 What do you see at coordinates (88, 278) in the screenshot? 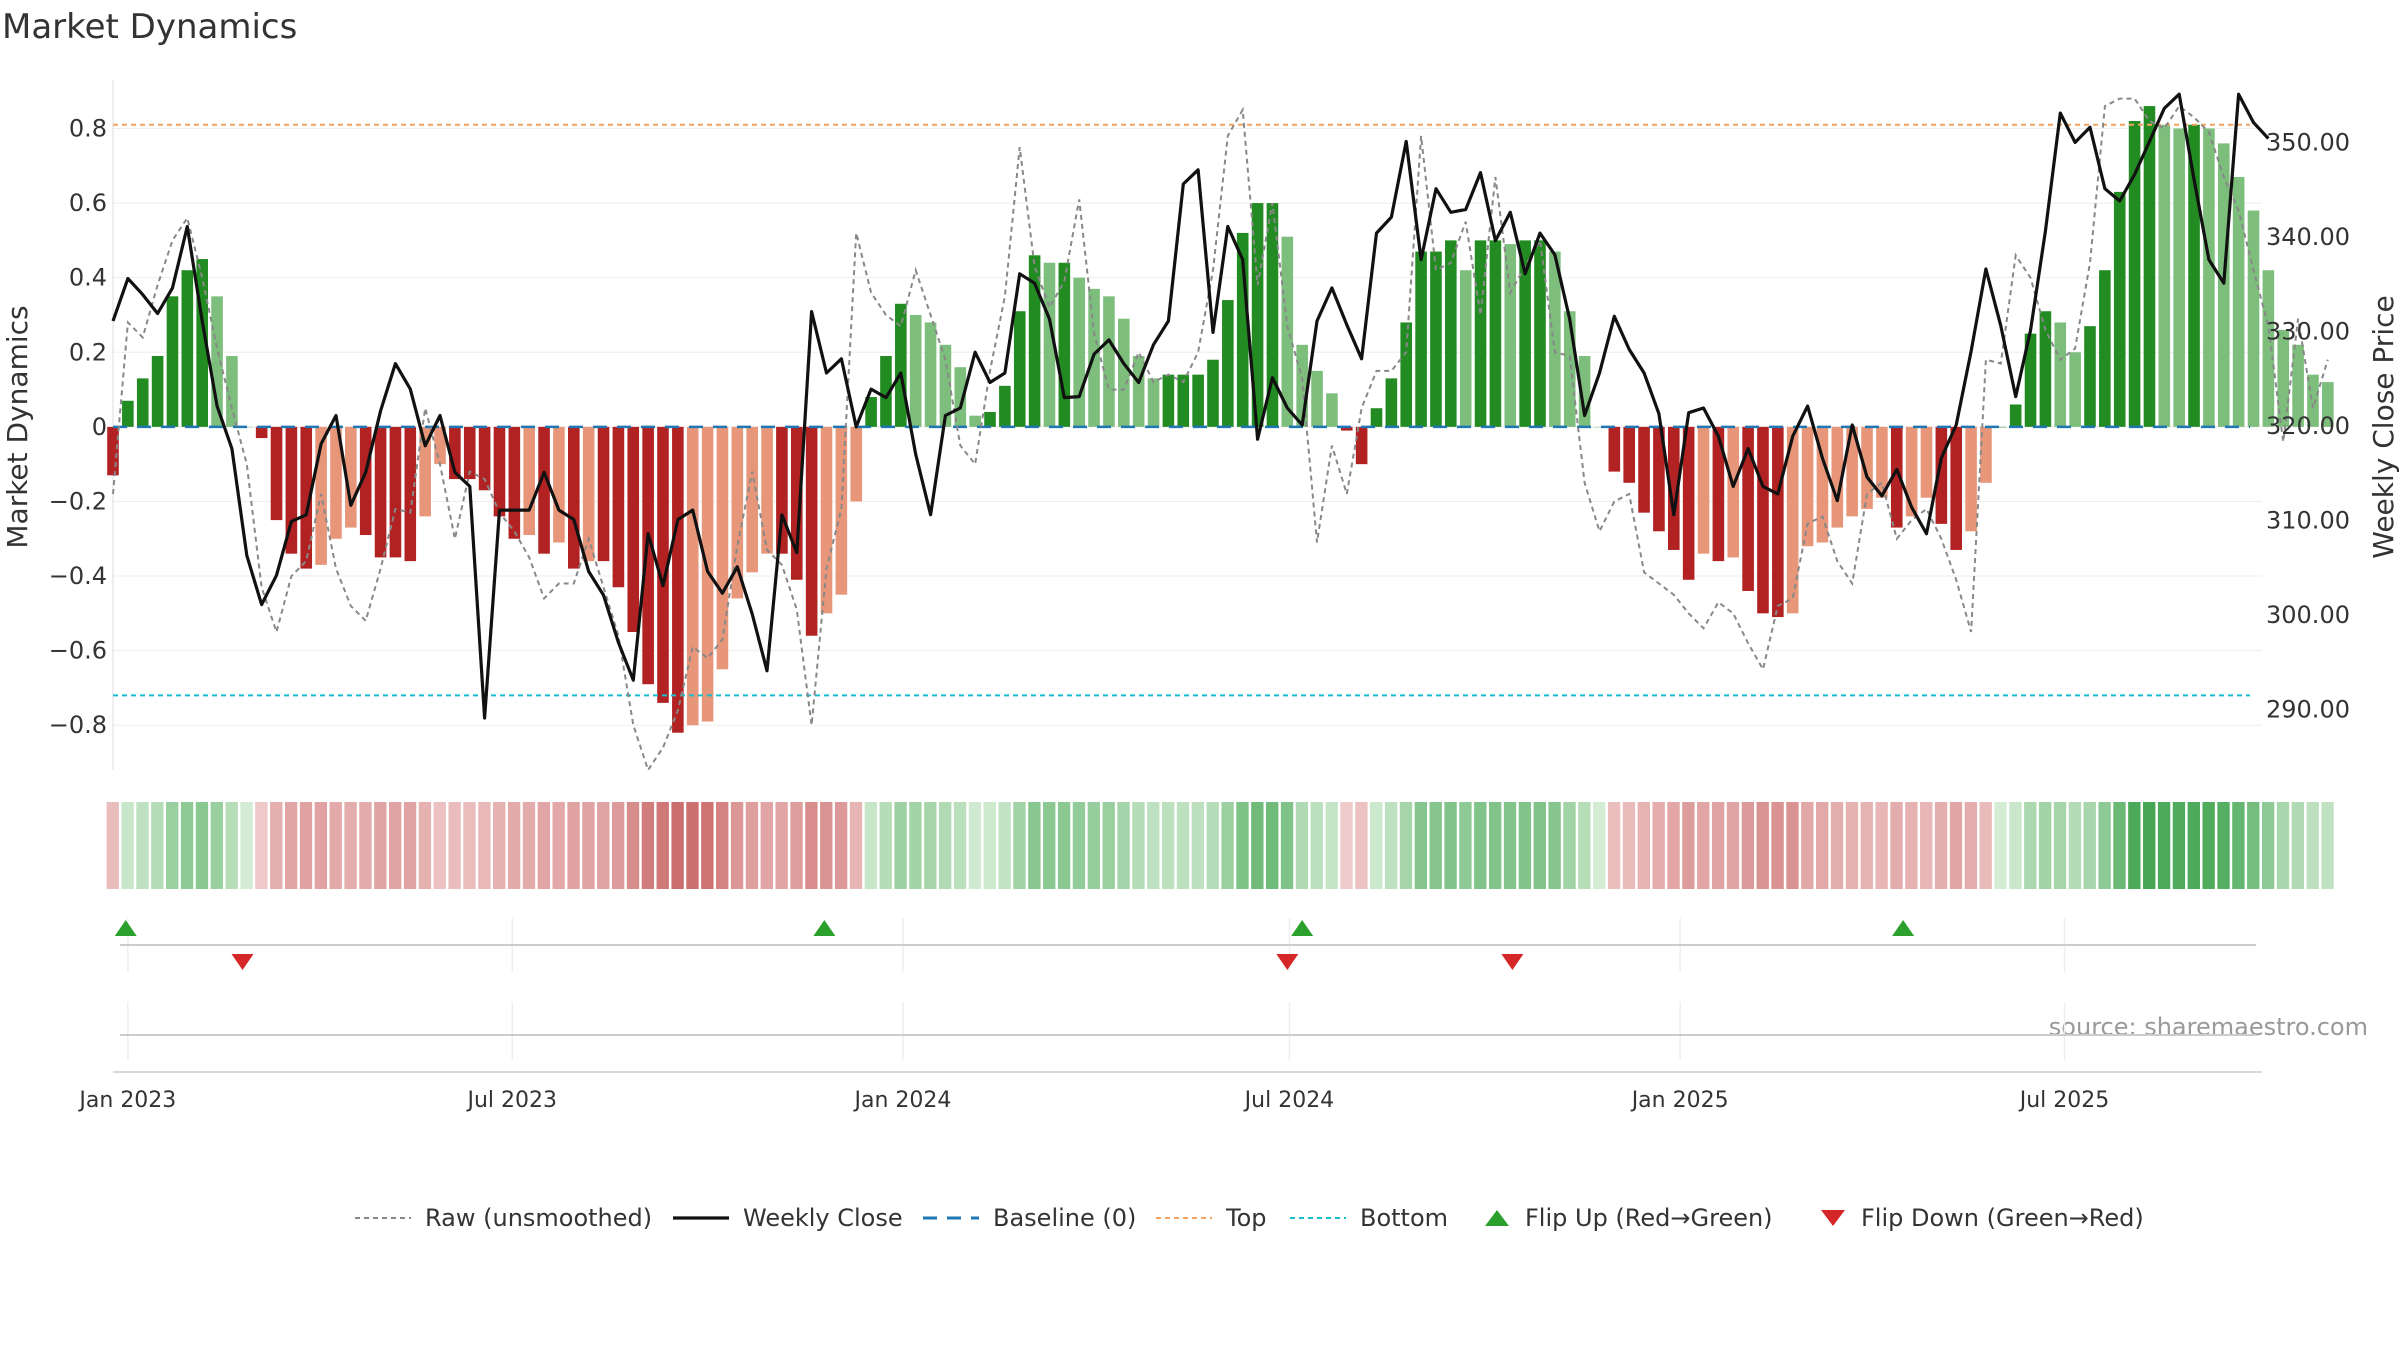
I see `y-tick-label: 0.4` at bounding box center [88, 278].